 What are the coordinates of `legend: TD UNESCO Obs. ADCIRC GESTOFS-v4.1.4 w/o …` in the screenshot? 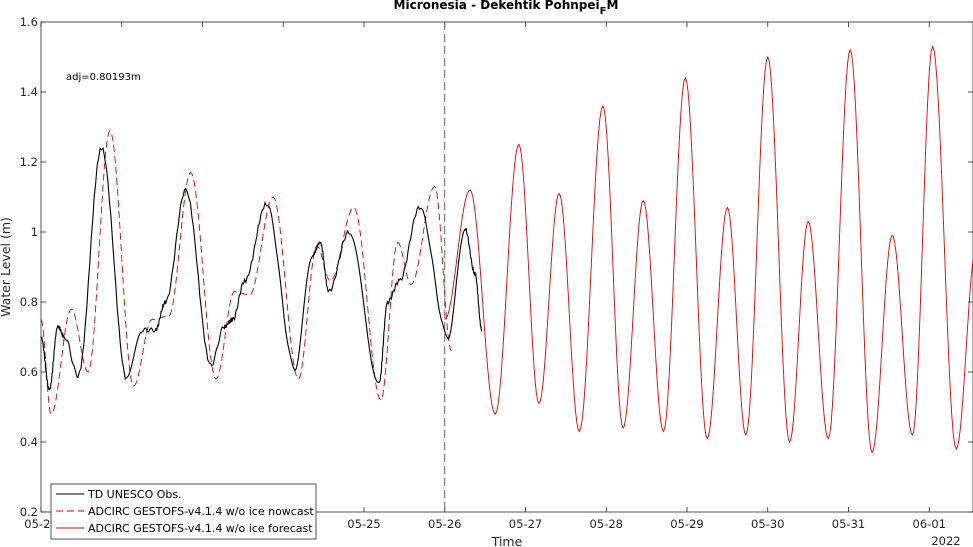 It's located at (183, 511).